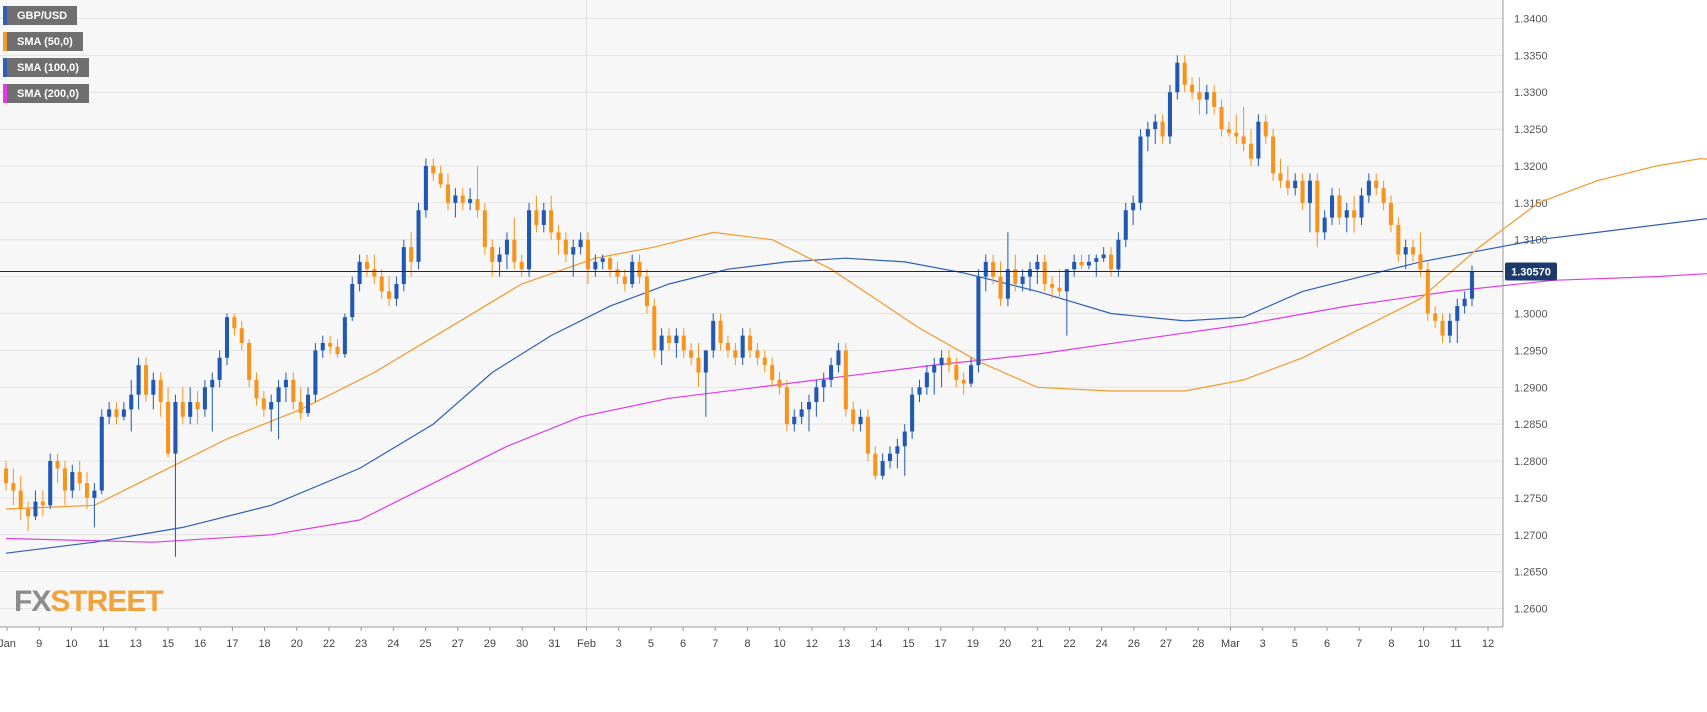 This screenshot has height=712, width=1707. I want to click on x-tick-label: 11, so click(103, 644).